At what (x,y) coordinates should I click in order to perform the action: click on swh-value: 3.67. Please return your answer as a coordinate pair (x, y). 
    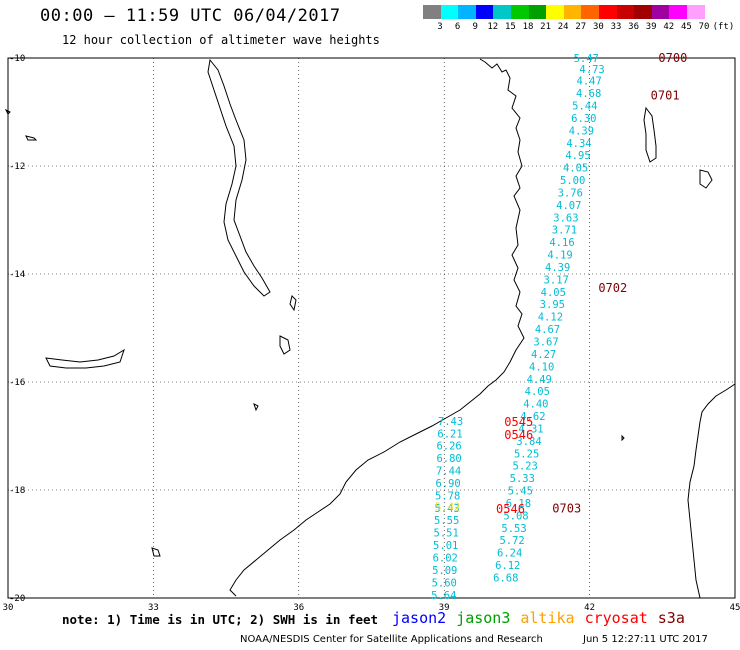
    Looking at the image, I should click on (545, 343).